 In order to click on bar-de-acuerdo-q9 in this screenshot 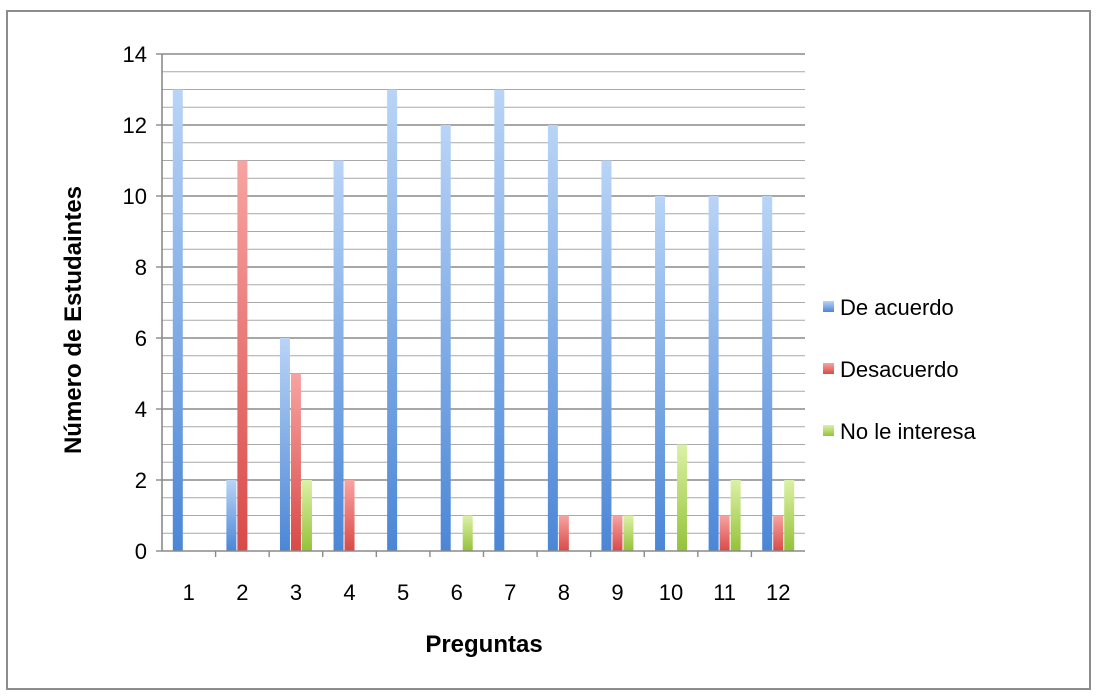, I will do `click(606, 355)`.